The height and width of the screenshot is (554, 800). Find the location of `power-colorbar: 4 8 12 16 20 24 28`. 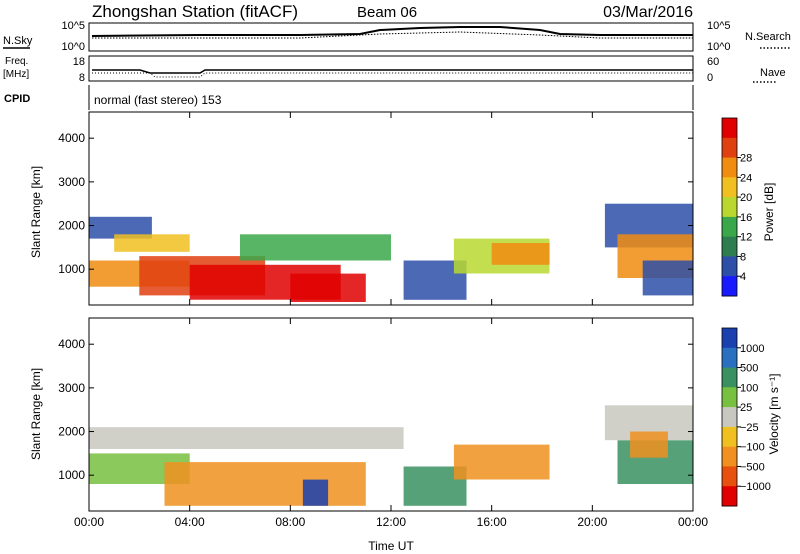

power-colorbar: 4 8 12 16 20 24 28 is located at coordinates (736, 207).